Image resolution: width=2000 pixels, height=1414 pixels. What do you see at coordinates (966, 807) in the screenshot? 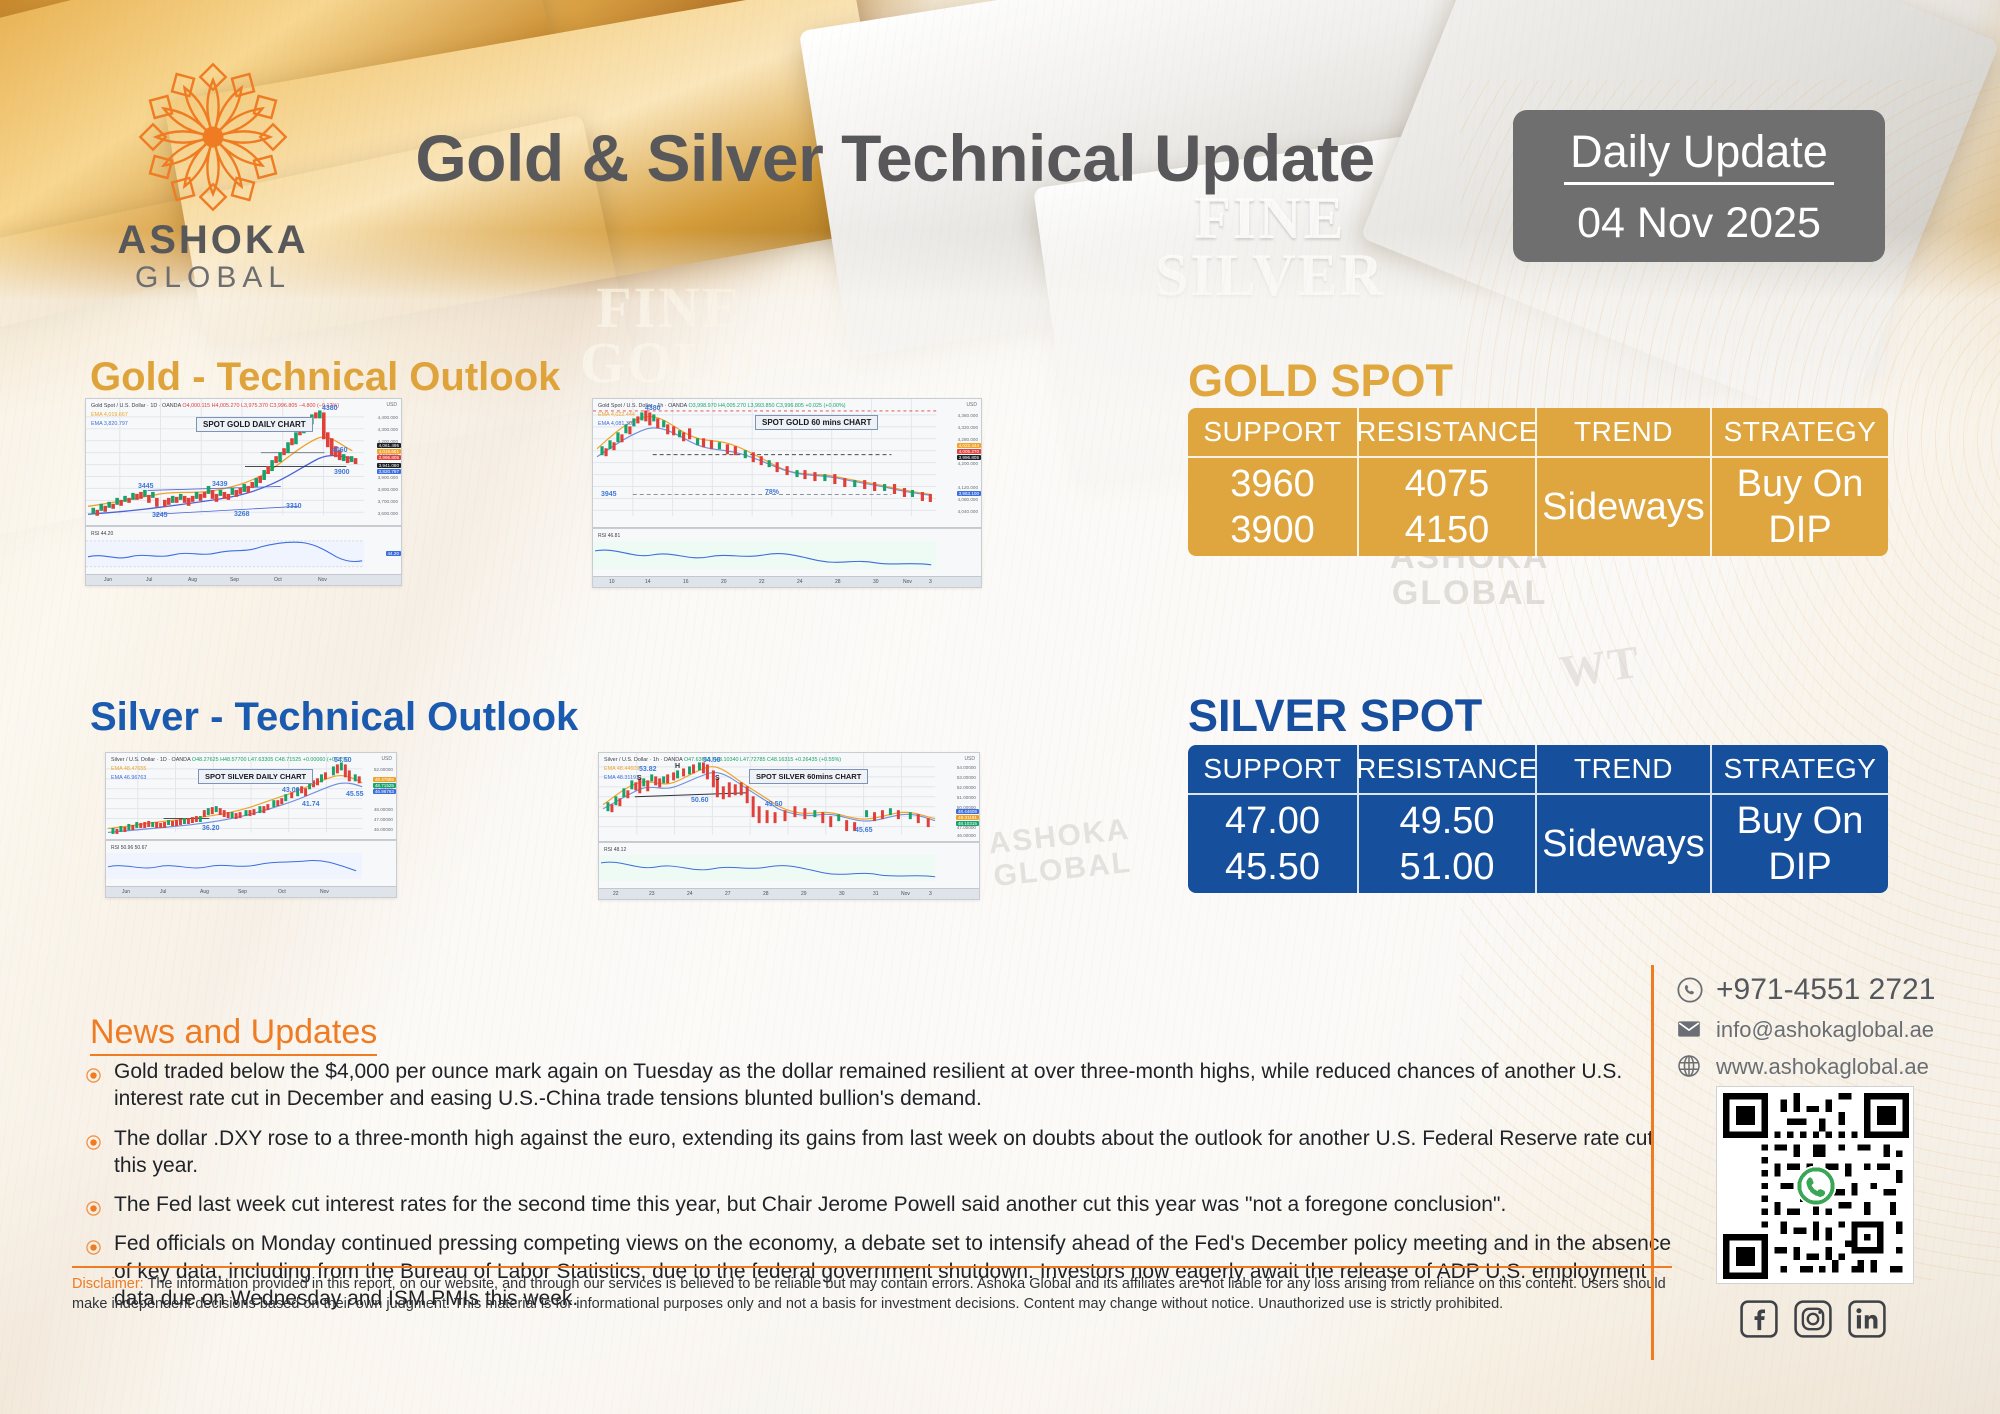
I see `y-tick: 50.00000` at bounding box center [966, 807].